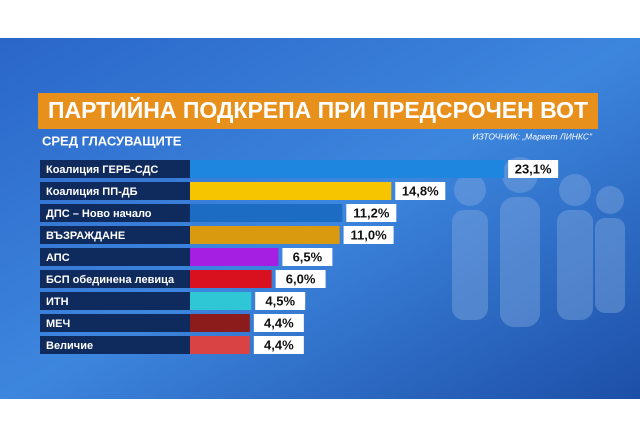 This screenshot has height=444, width=640. What do you see at coordinates (110, 280) in the screenshot?
I see `category-label: БСП обединена левица` at bounding box center [110, 280].